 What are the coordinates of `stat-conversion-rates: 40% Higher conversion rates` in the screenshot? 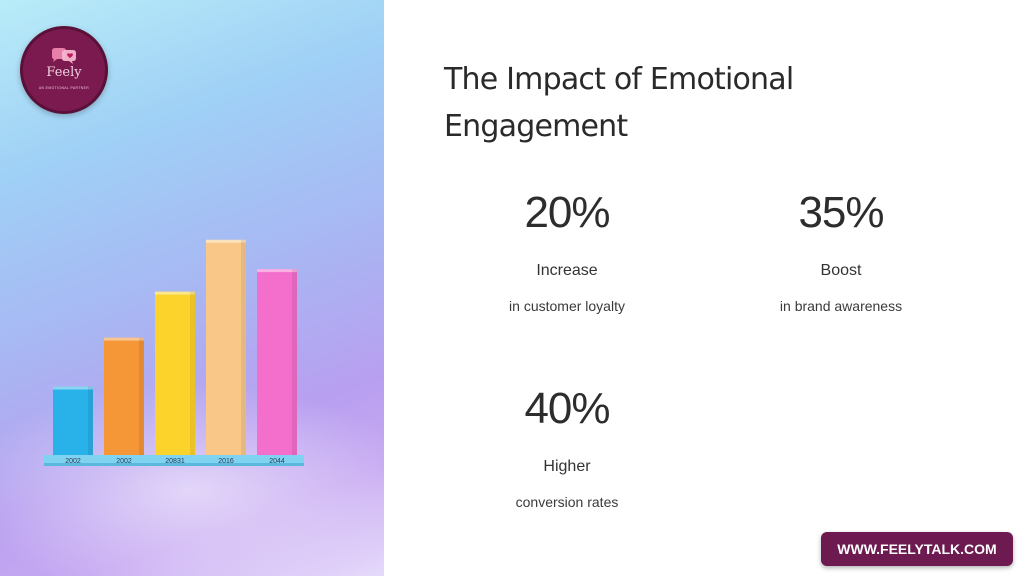 It's located at (567, 447).